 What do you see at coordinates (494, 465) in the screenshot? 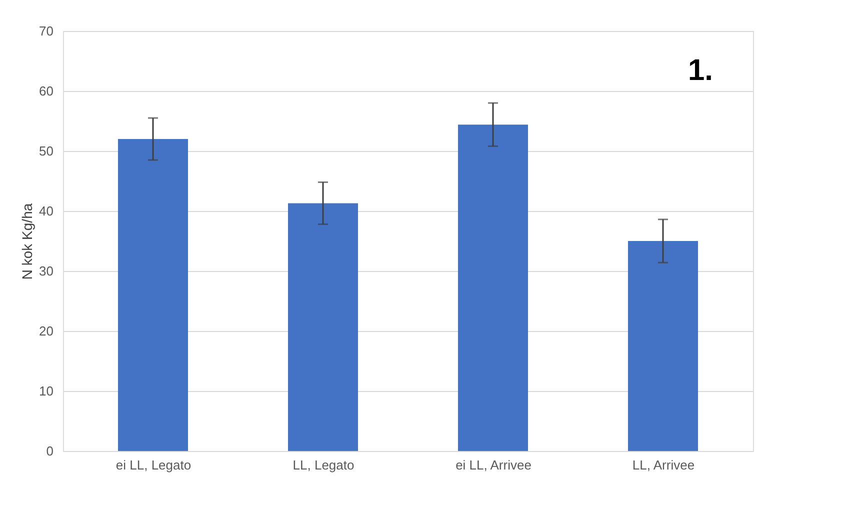
I see `x-tick-label: ei LL, Arrivee` at bounding box center [494, 465].